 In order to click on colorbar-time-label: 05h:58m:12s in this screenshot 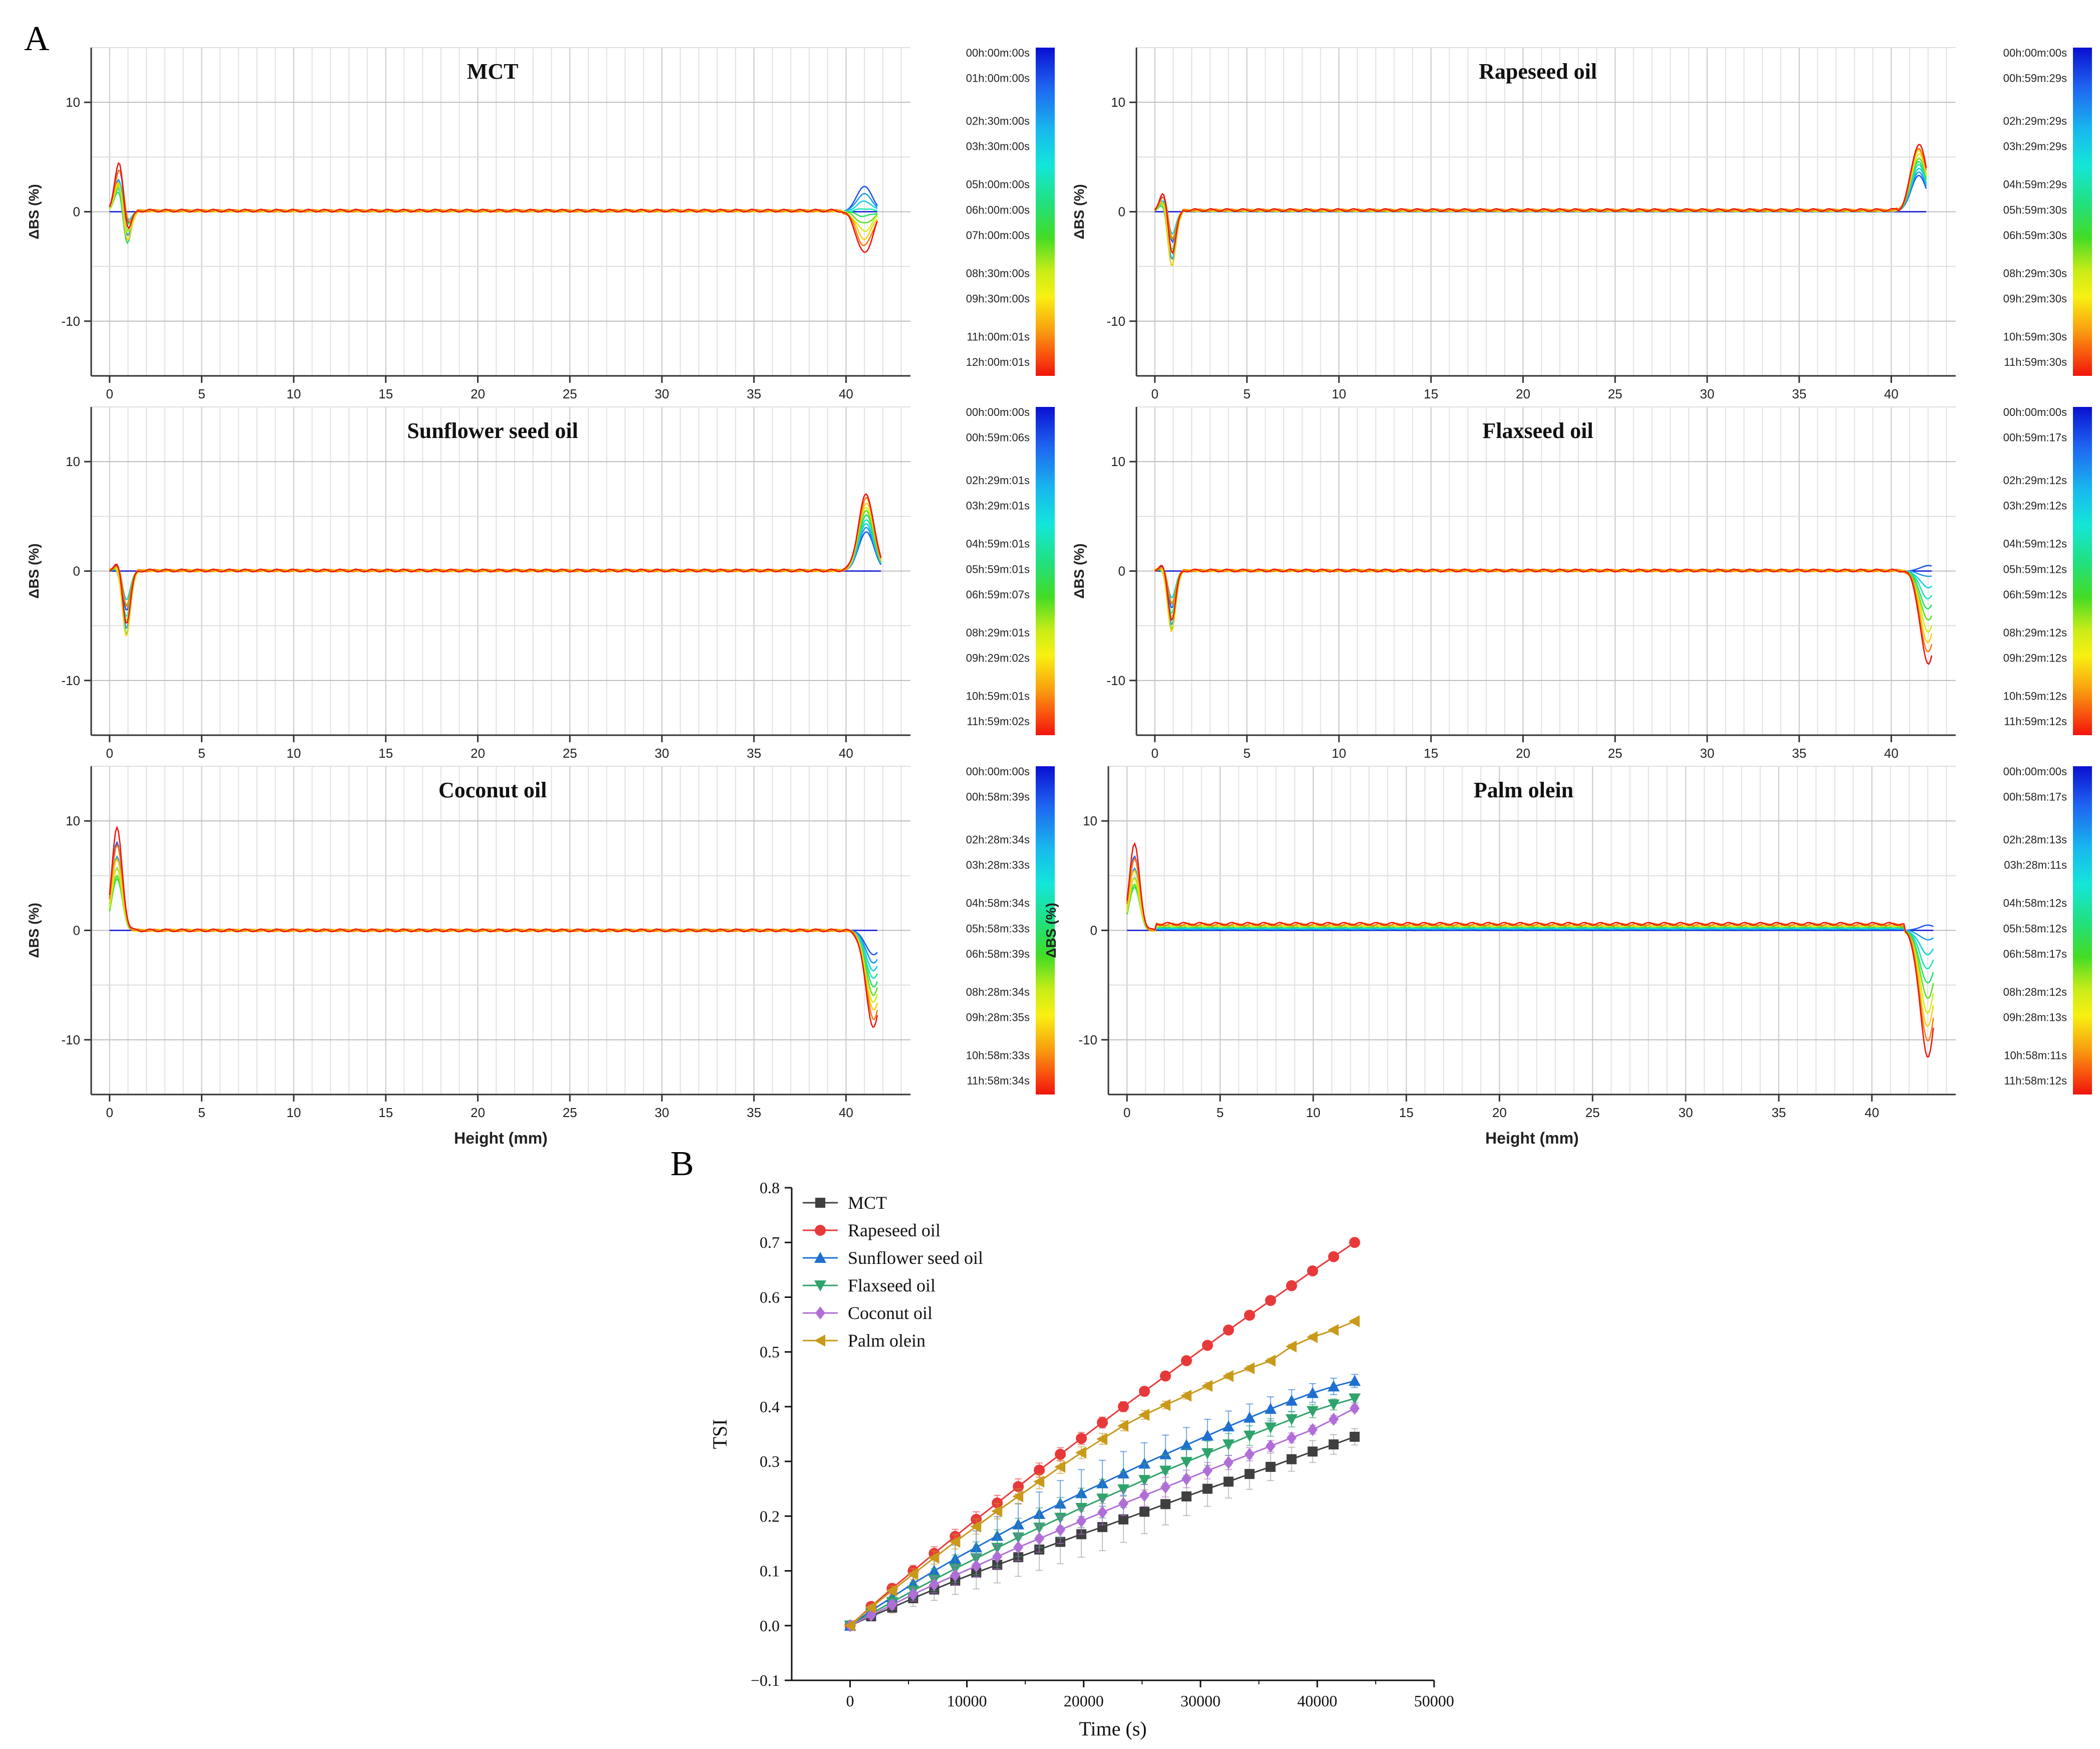, I will do `click(2035, 928)`.